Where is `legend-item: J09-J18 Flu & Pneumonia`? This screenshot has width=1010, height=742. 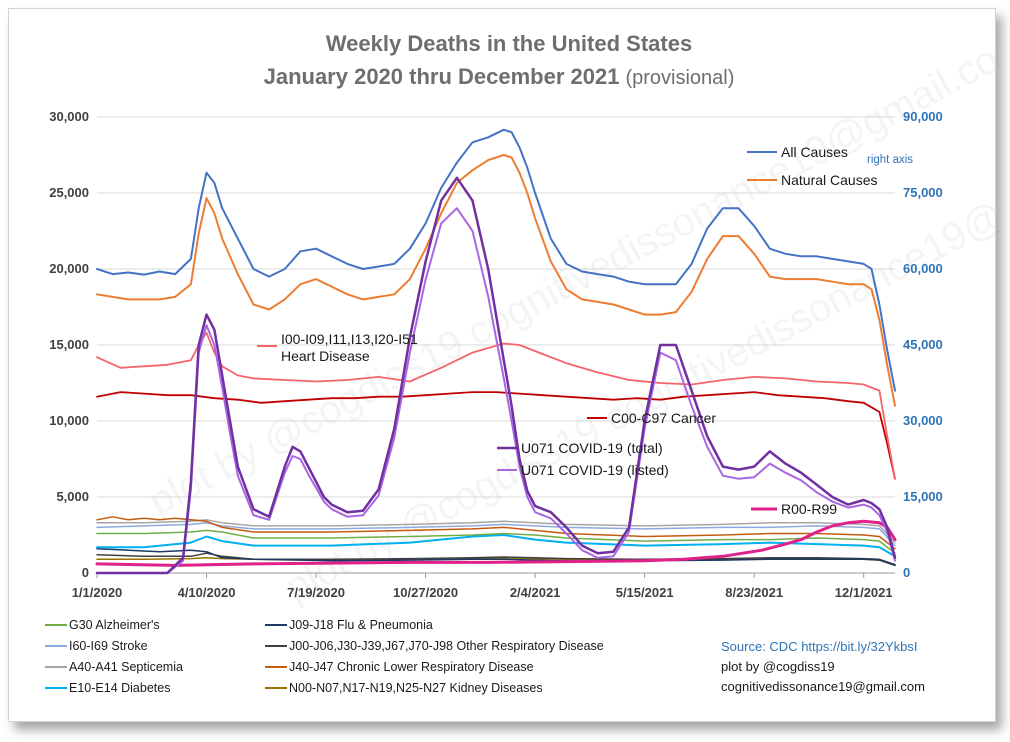
legend-item: J09-J18 Flu & Pneumonia is located at coordinates (361, 625).